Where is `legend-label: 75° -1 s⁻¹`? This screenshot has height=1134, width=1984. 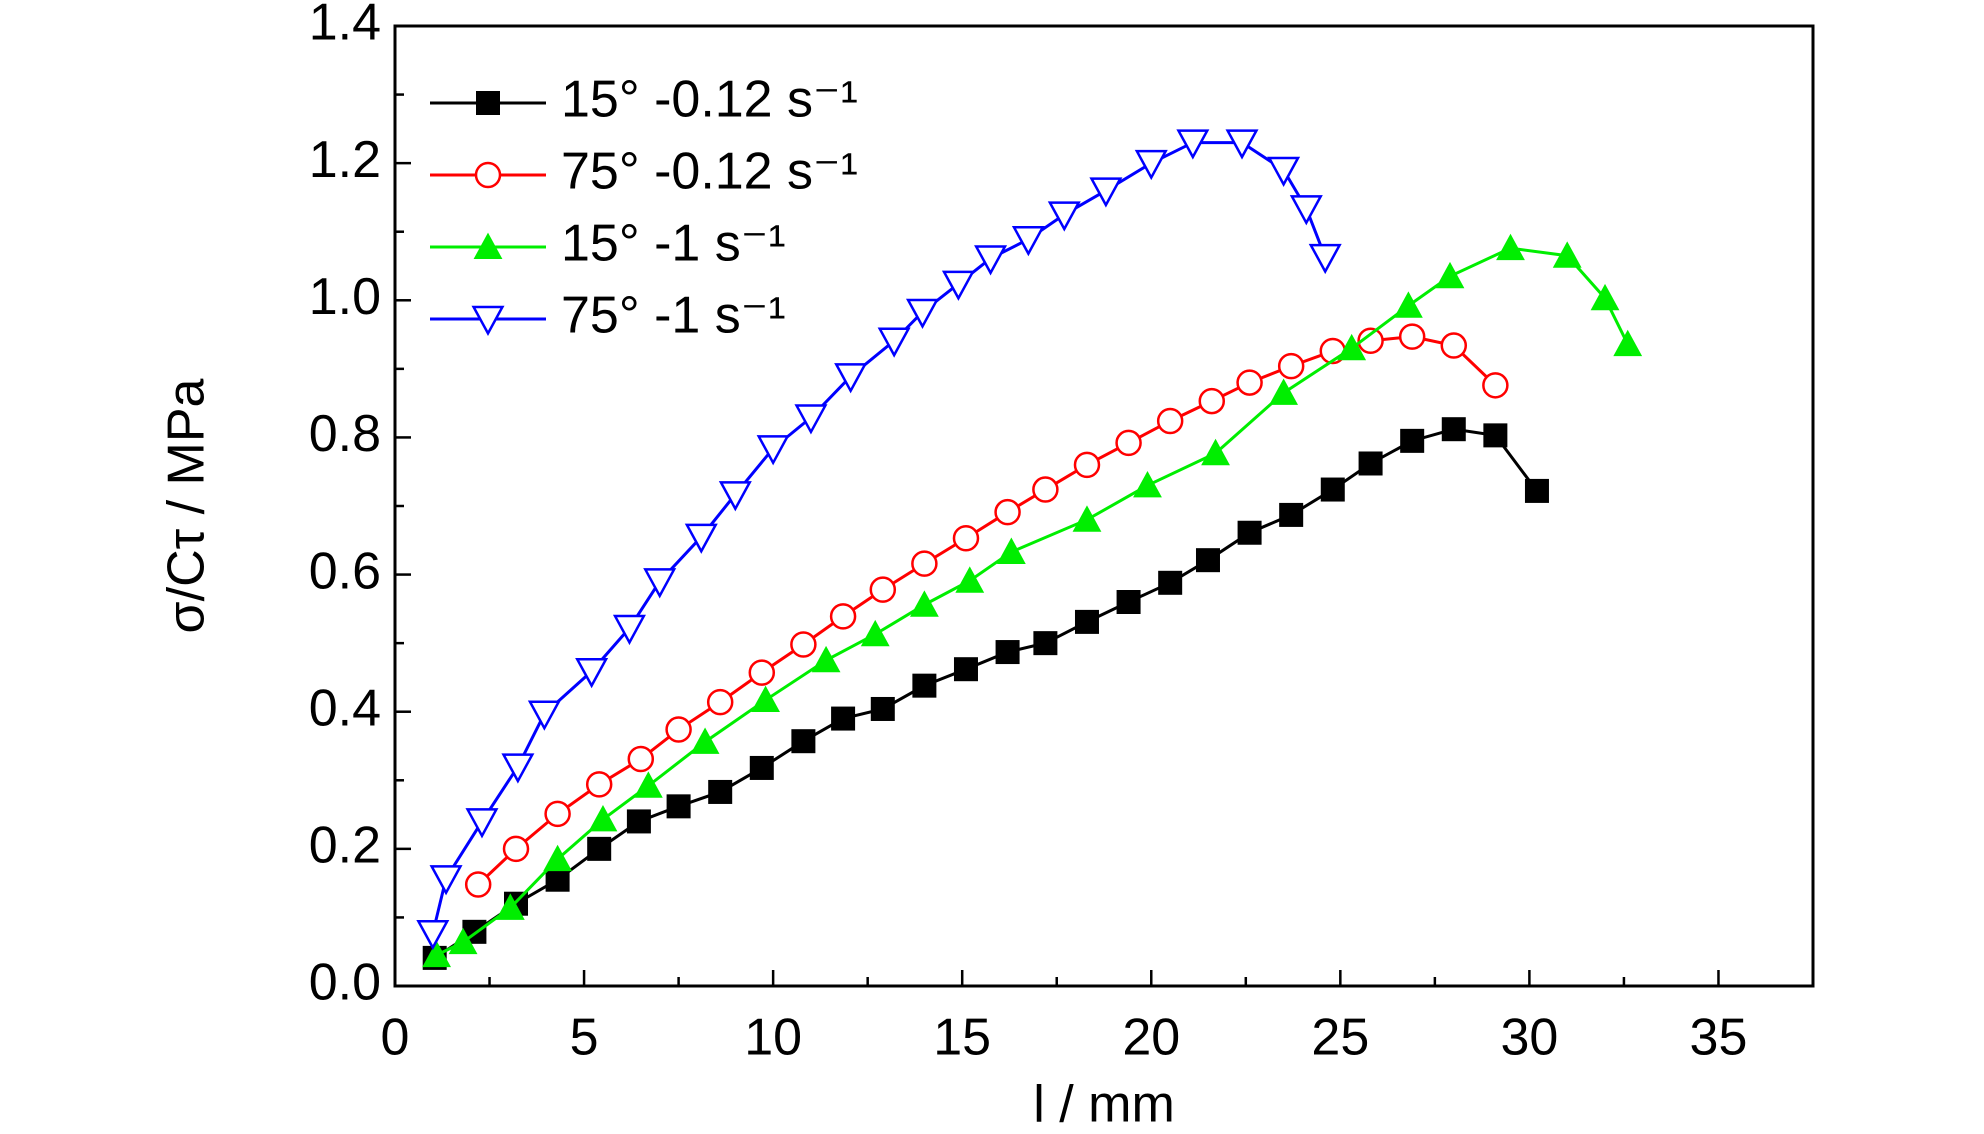 legend-label: 75° -1 s⁻¹ is located at coordinates (673, 316).